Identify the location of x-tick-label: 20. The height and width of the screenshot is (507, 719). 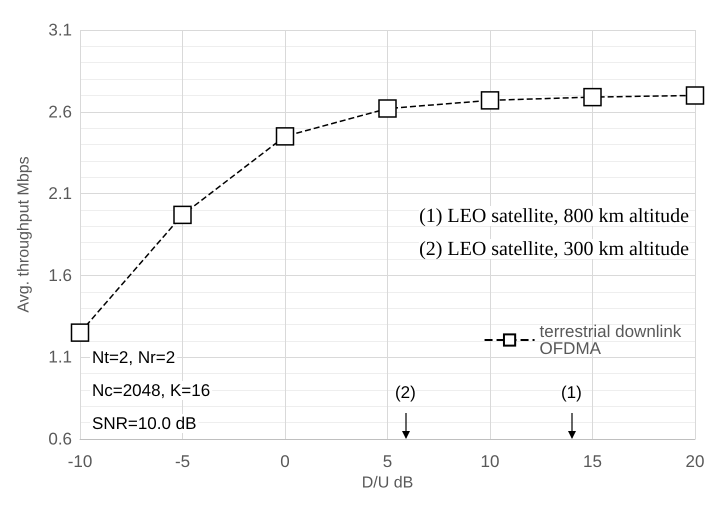
(695, 461).